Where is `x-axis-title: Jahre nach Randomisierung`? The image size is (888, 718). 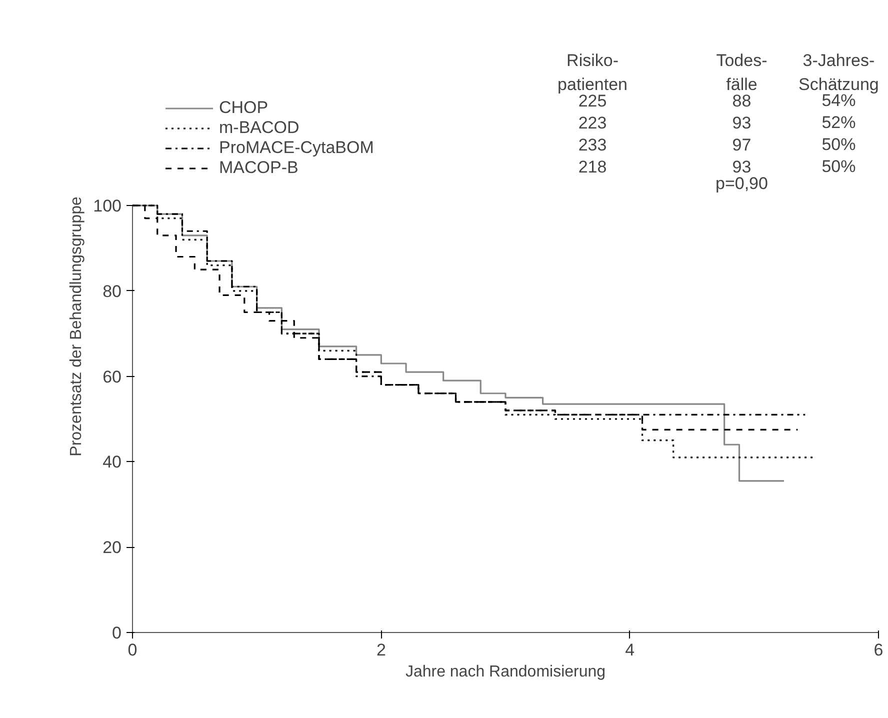
x-axis-title: Jahre nach Randomisierung is located at coordinates (505, 672).